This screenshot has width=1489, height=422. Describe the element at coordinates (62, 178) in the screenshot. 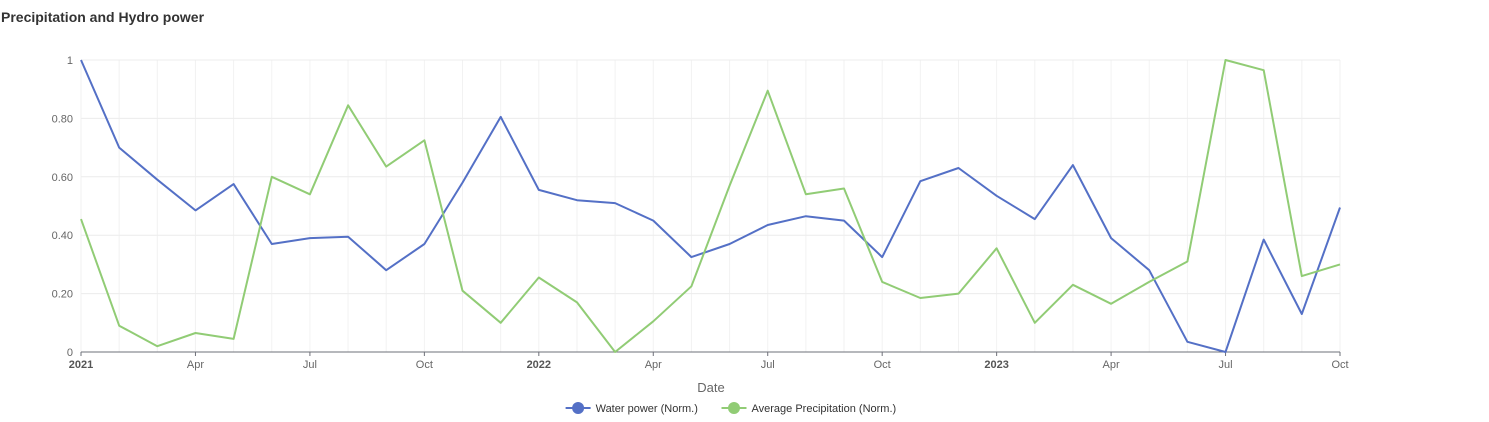

I see `y-tick-label: 0.60` at that location.